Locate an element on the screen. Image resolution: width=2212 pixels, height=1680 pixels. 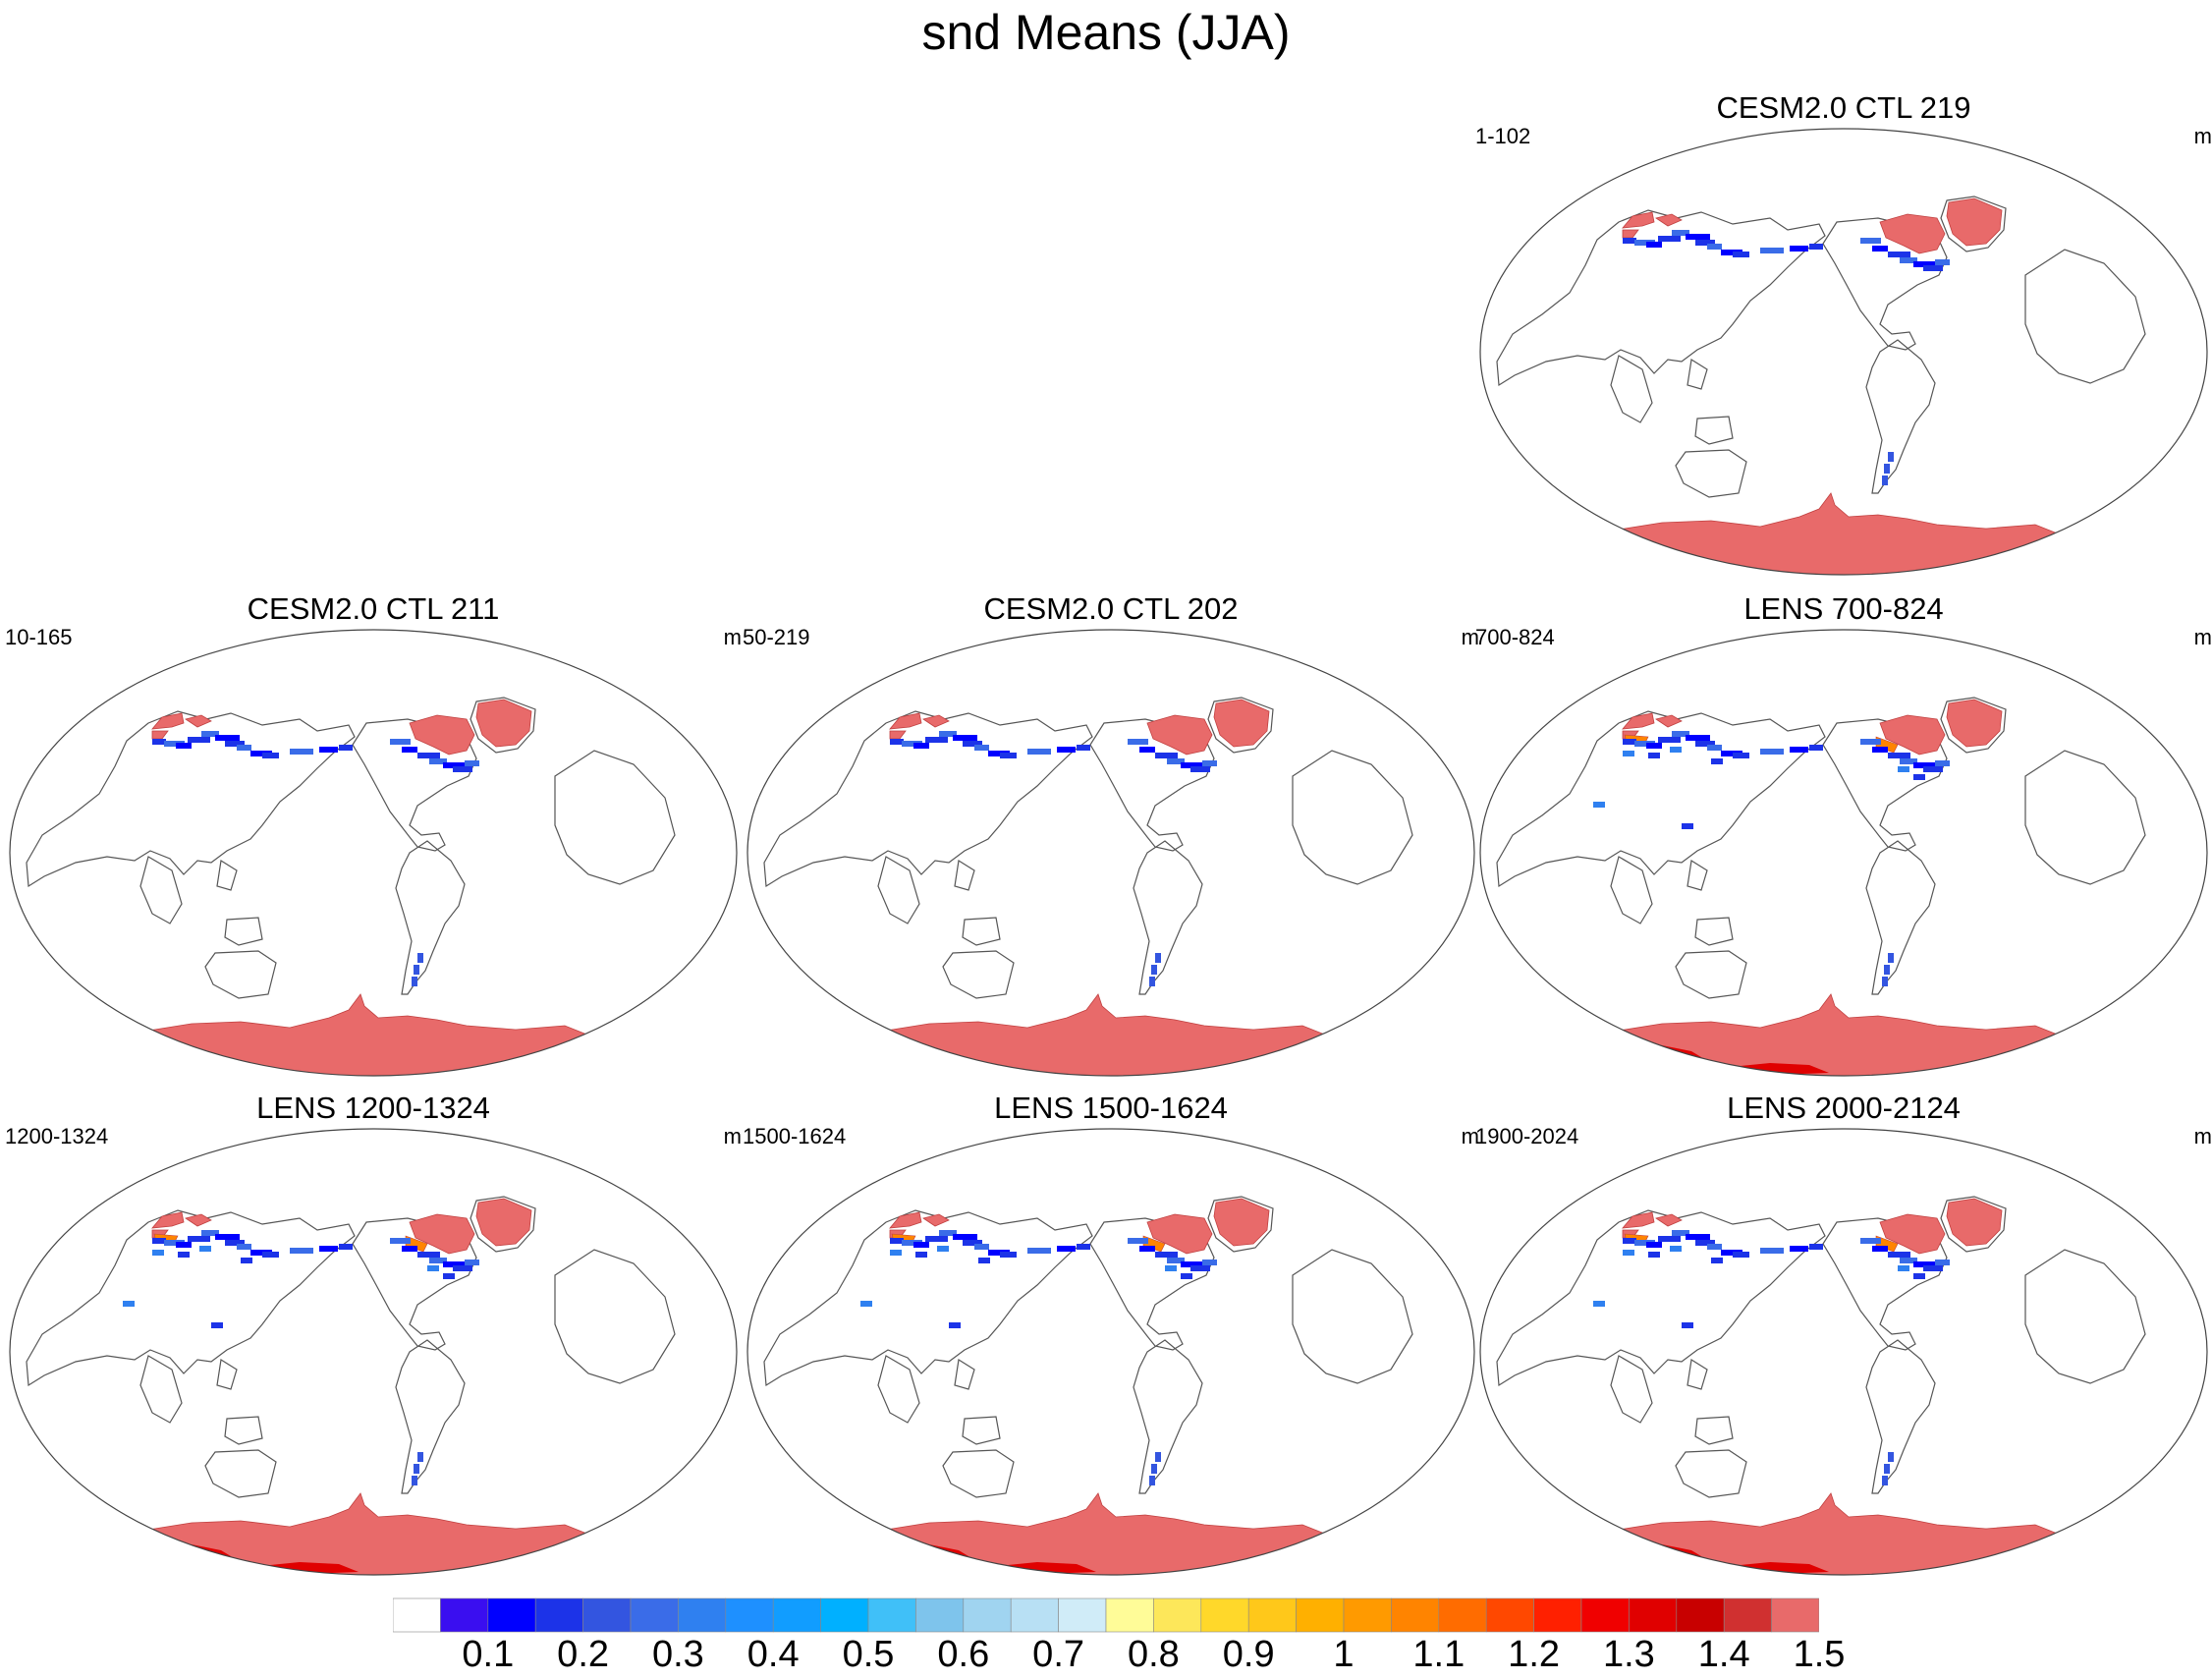
colorbar-tick-label: 1.1 is located at coordinates (1438, 1654).